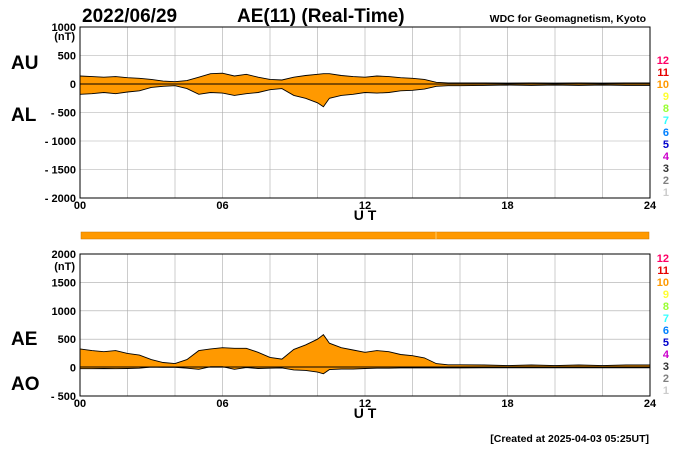 The image size is (700, 450). Describe the element at coordinates (64, 283) in the screenshot. I see `y-tick-label: 1500` at that location.